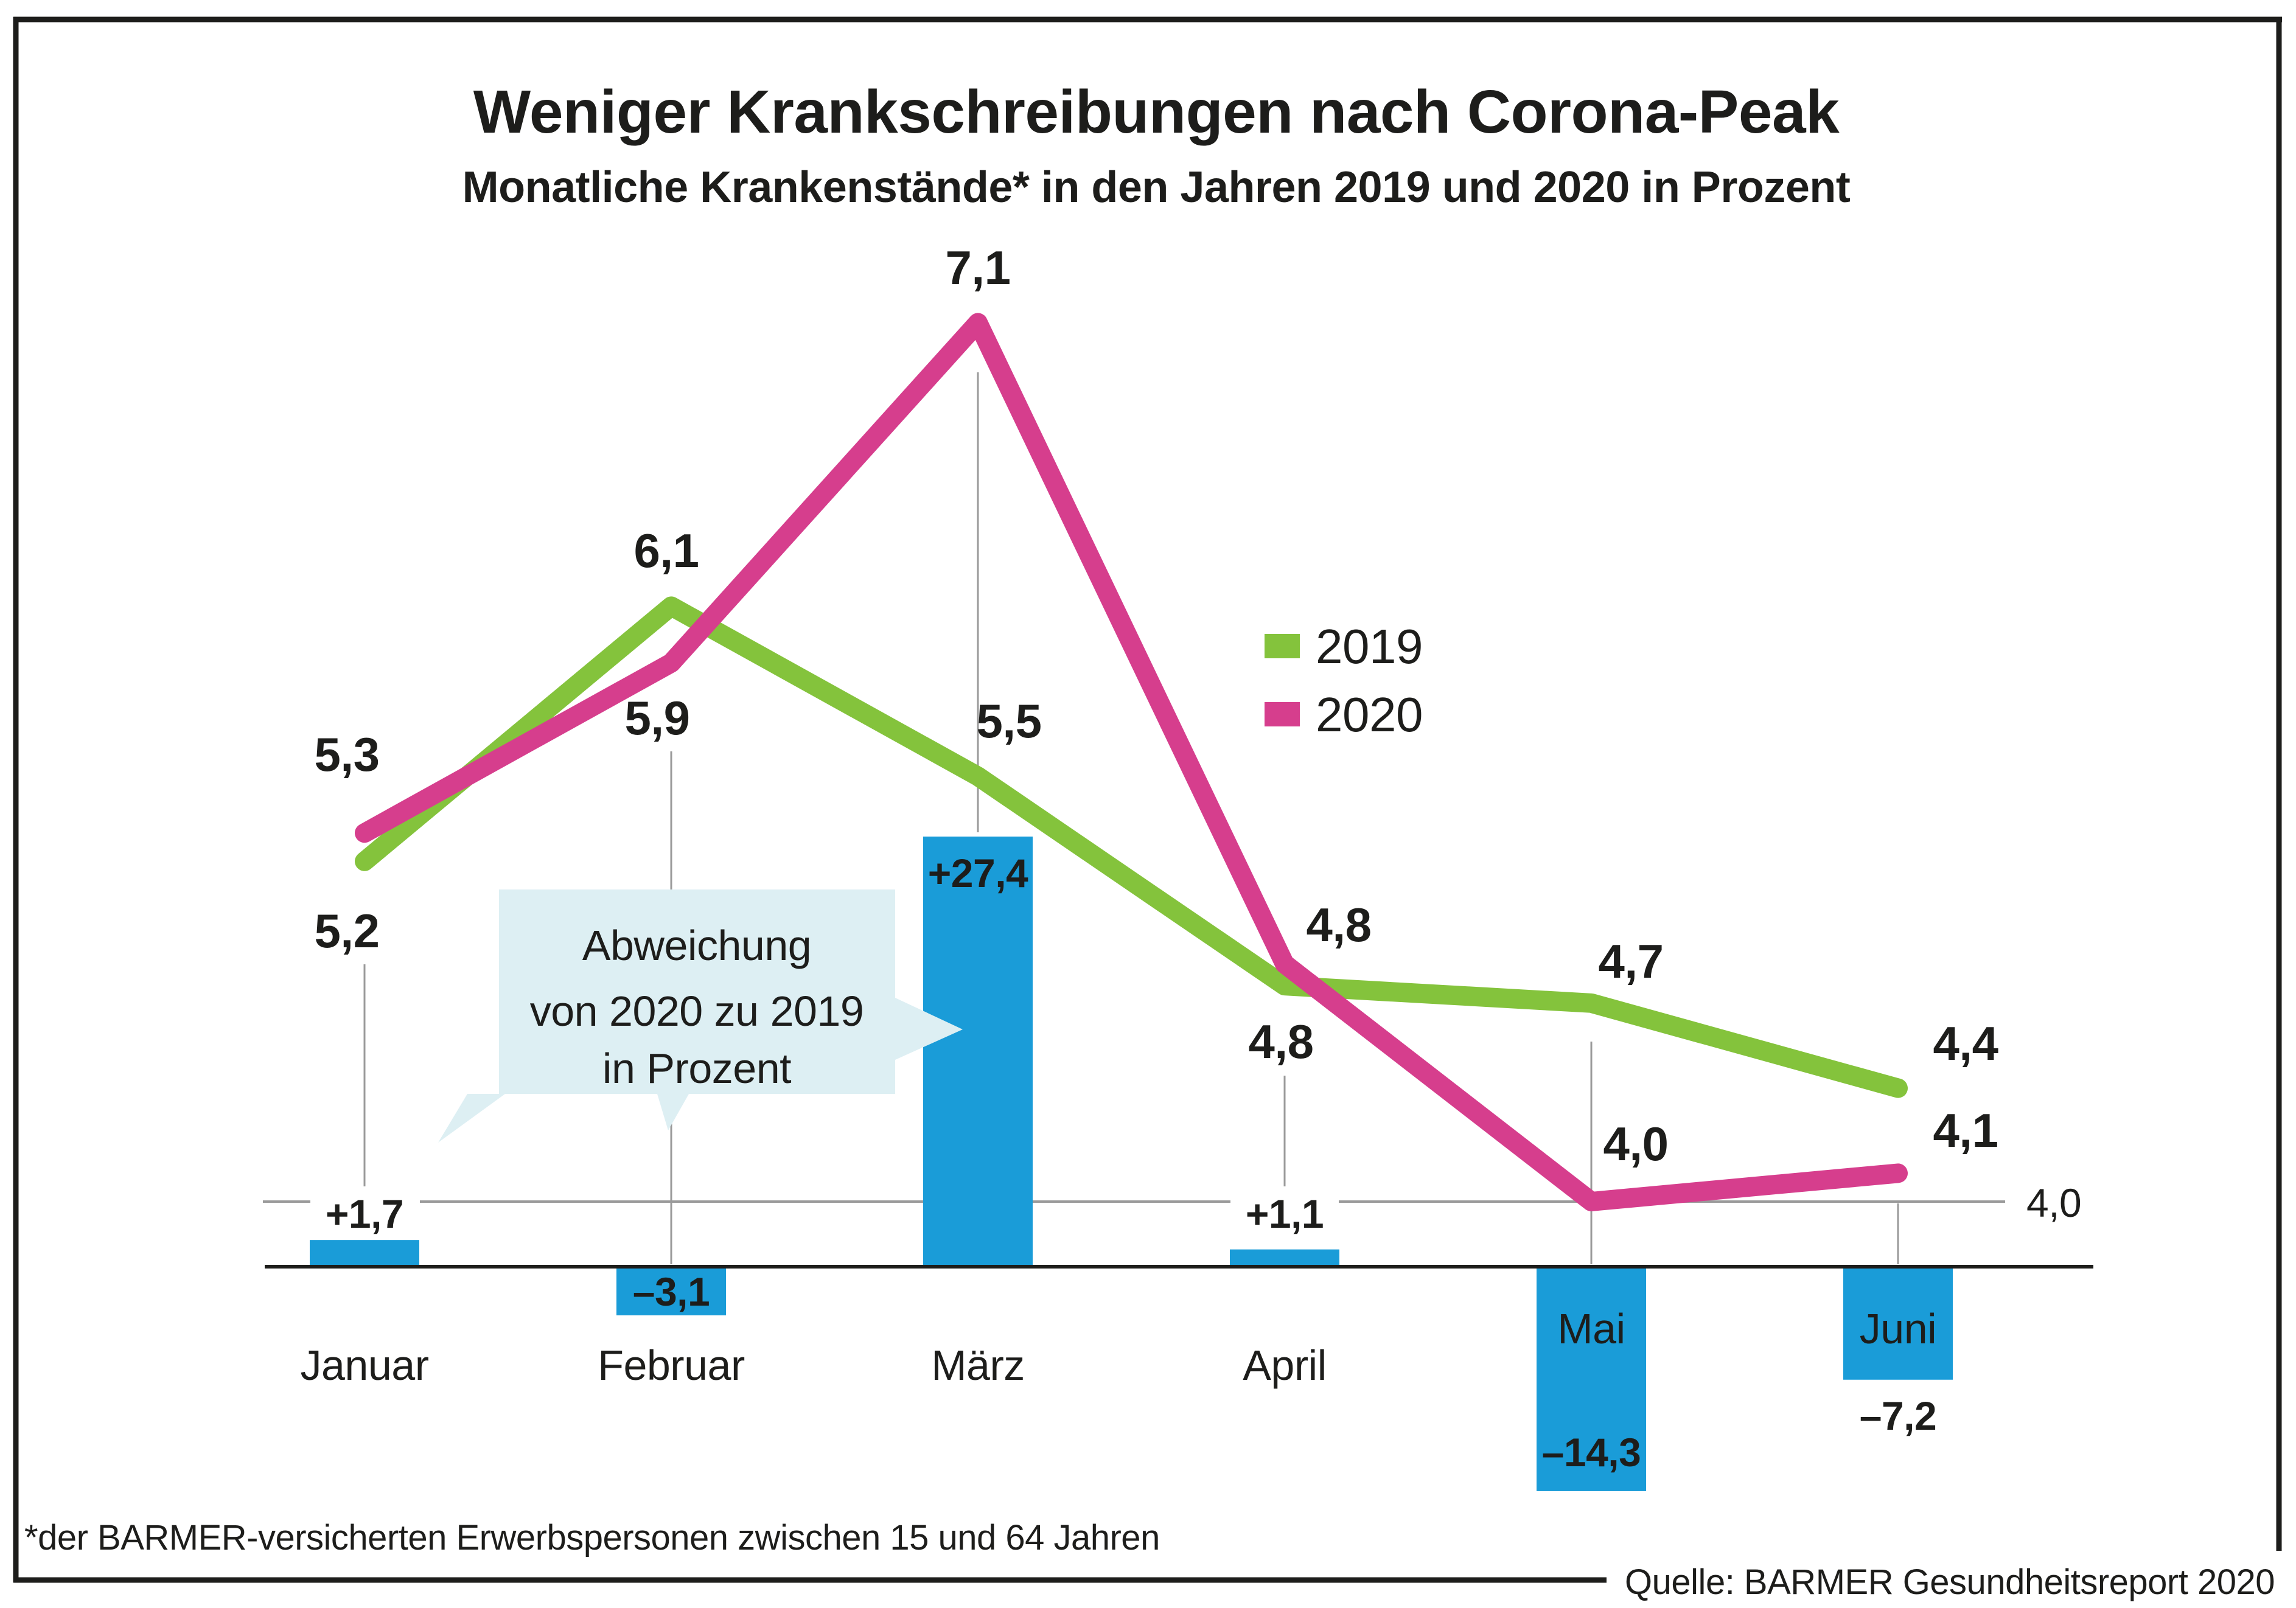 The image size is (2296, 1608). Describe the element at coordinates (1285, 1213) in the screenshot. I see `bar-value-label: +1,1` at that location.